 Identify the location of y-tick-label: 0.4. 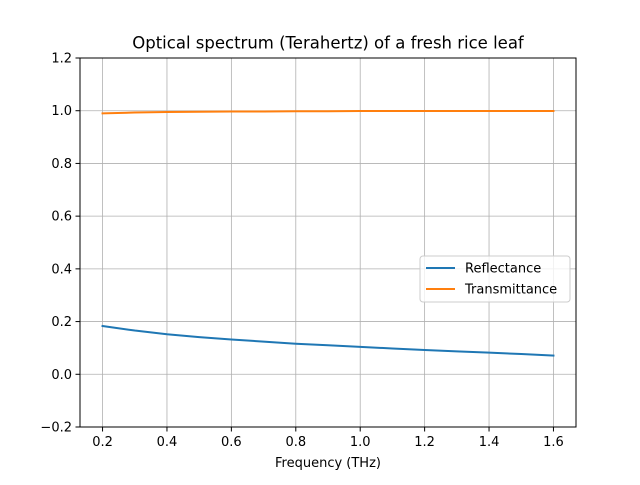
(61, 269).